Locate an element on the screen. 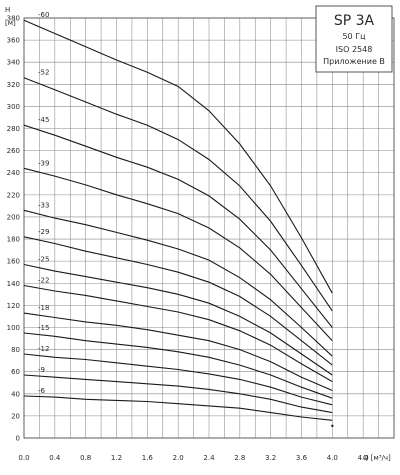 This screenshot has height=475, width=400. y-tick-label: 120 is located at coordinates (13, 306).